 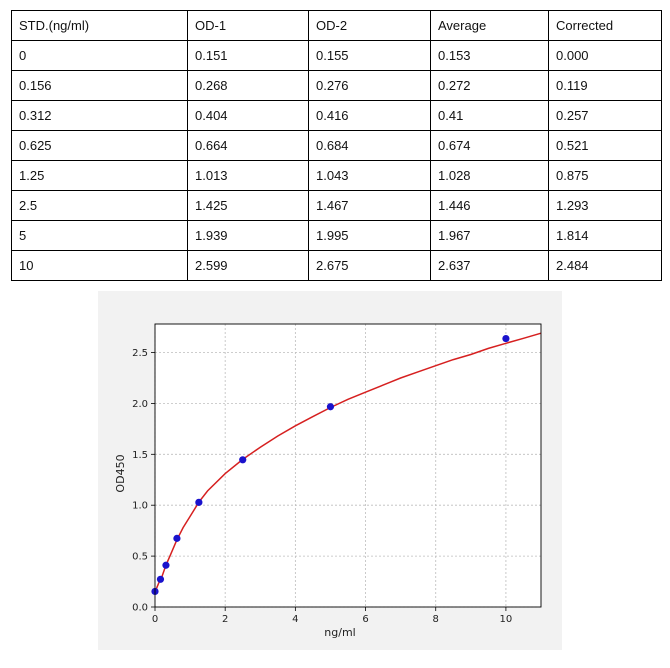 What do you see at coordinates (248, 235) in the screenshot?
I see `table-cell: 1.939` at bounding box center [248, 235].